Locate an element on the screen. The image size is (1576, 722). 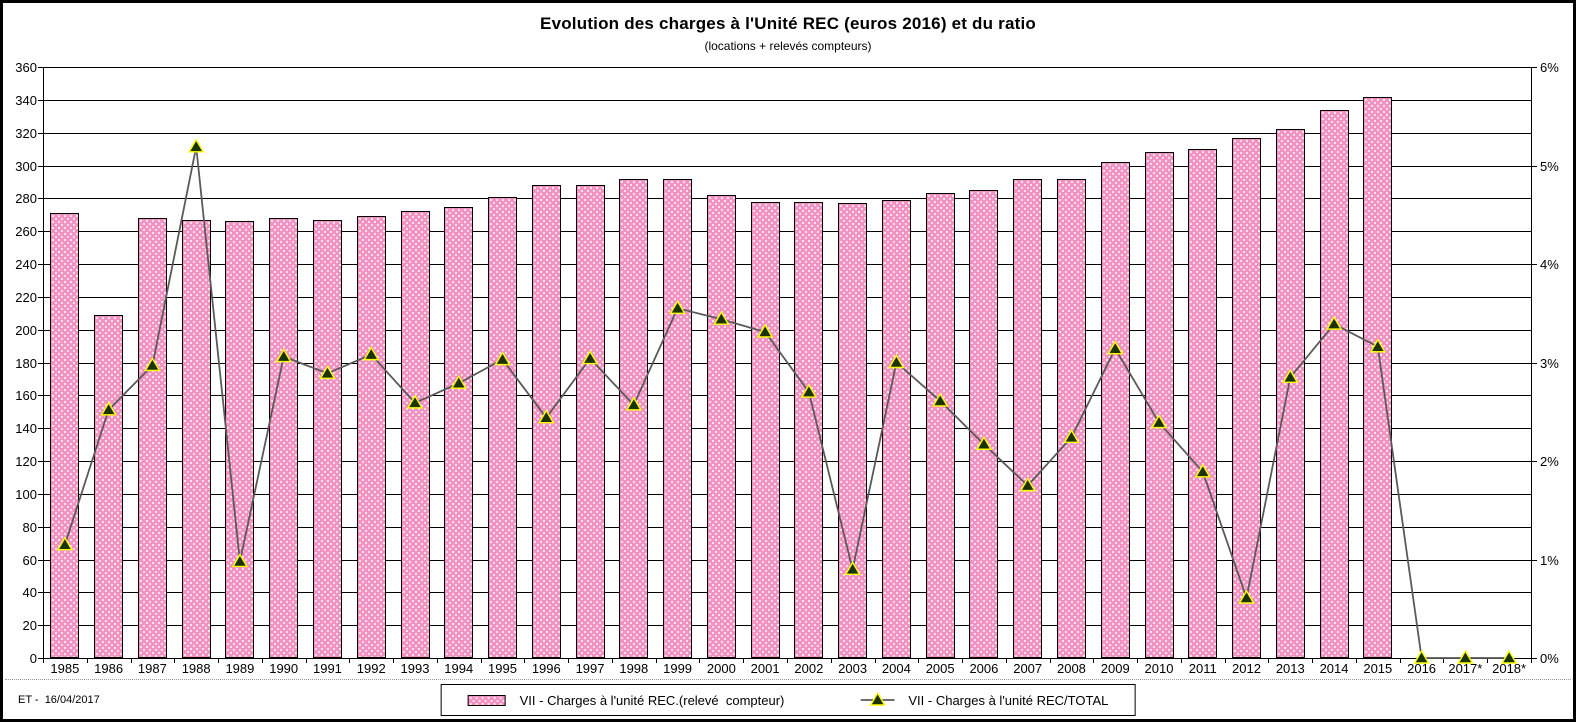
x-axis-label: 1994 is located at coordinates (459, 668).